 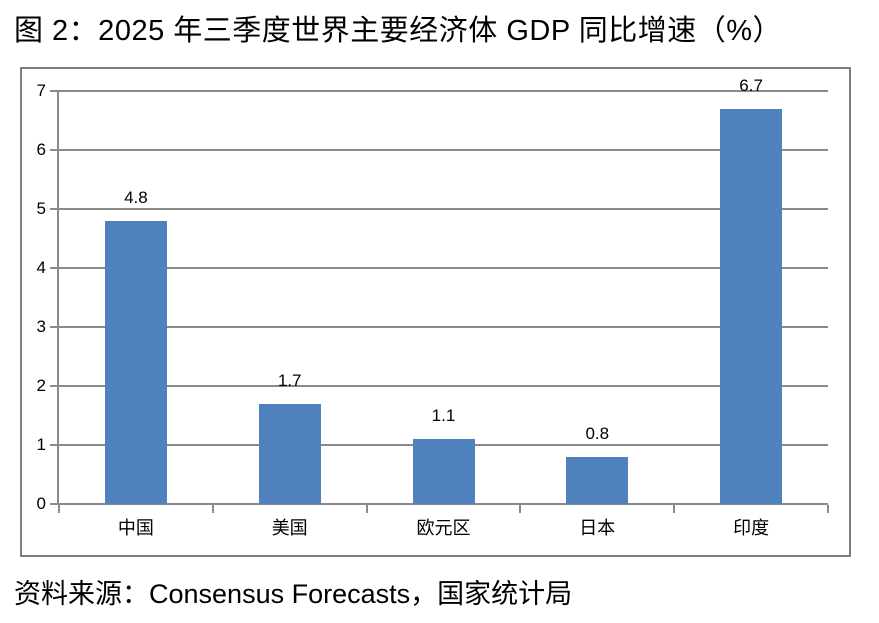 What do you see at coordinates (443, 528) in the screenshot?
I see `category-label: 欧元区` at bounding box center [443, 528].